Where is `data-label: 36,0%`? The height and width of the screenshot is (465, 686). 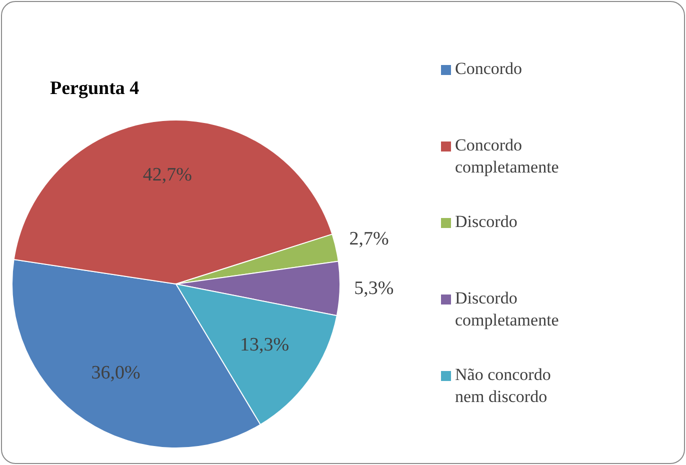 data-label: 36,0% is located at coordinates (115, 373).